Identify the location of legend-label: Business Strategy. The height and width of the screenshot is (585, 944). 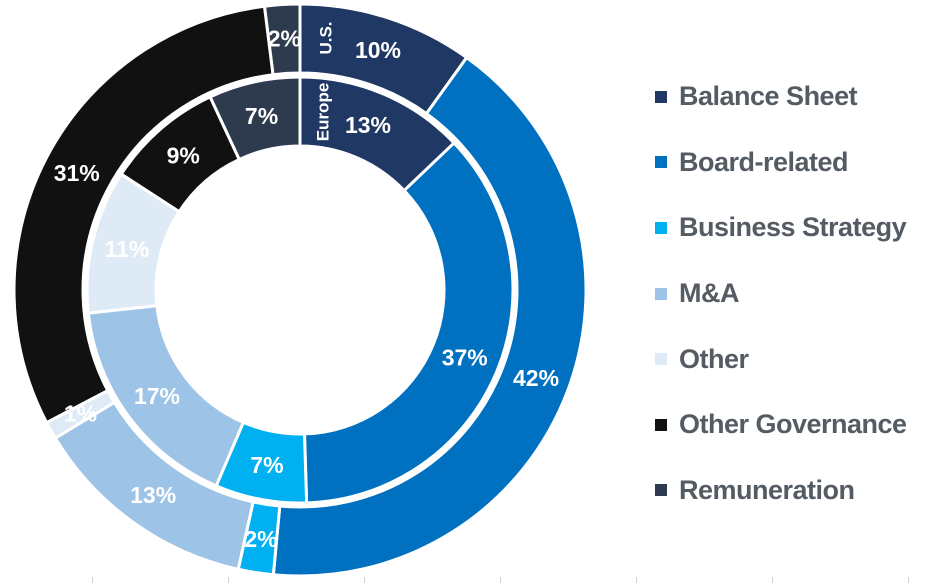
(793, 227).